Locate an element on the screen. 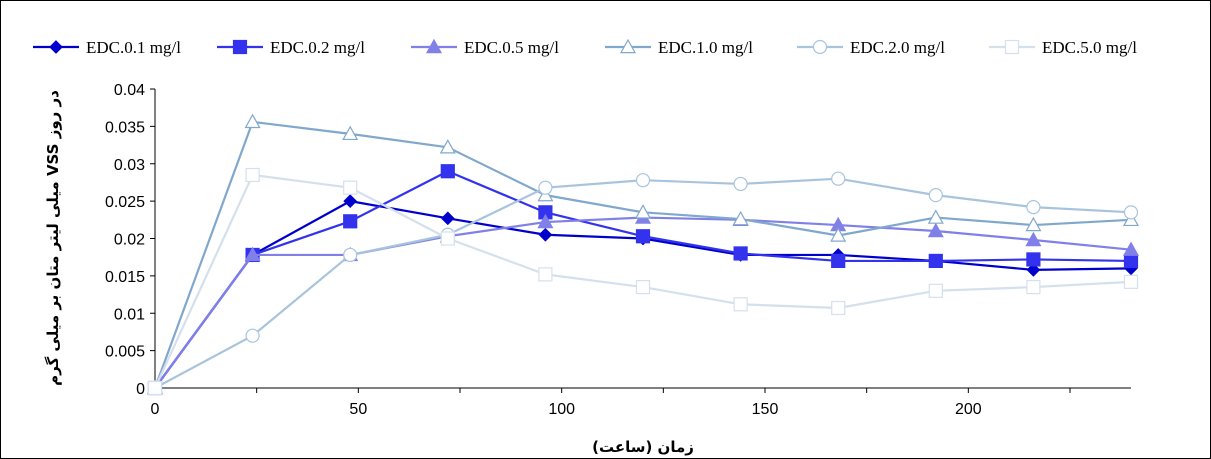  legend-entry-3: EDC.0.5 mg/l is located at coordinates (485, 47).